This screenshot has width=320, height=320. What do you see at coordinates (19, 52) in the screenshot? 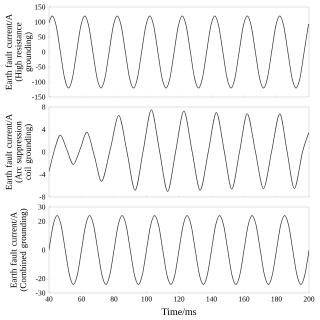
I see `y-axis-title: Earth fault current/A (High resistance grounding)` at bounding box center [19, 52].